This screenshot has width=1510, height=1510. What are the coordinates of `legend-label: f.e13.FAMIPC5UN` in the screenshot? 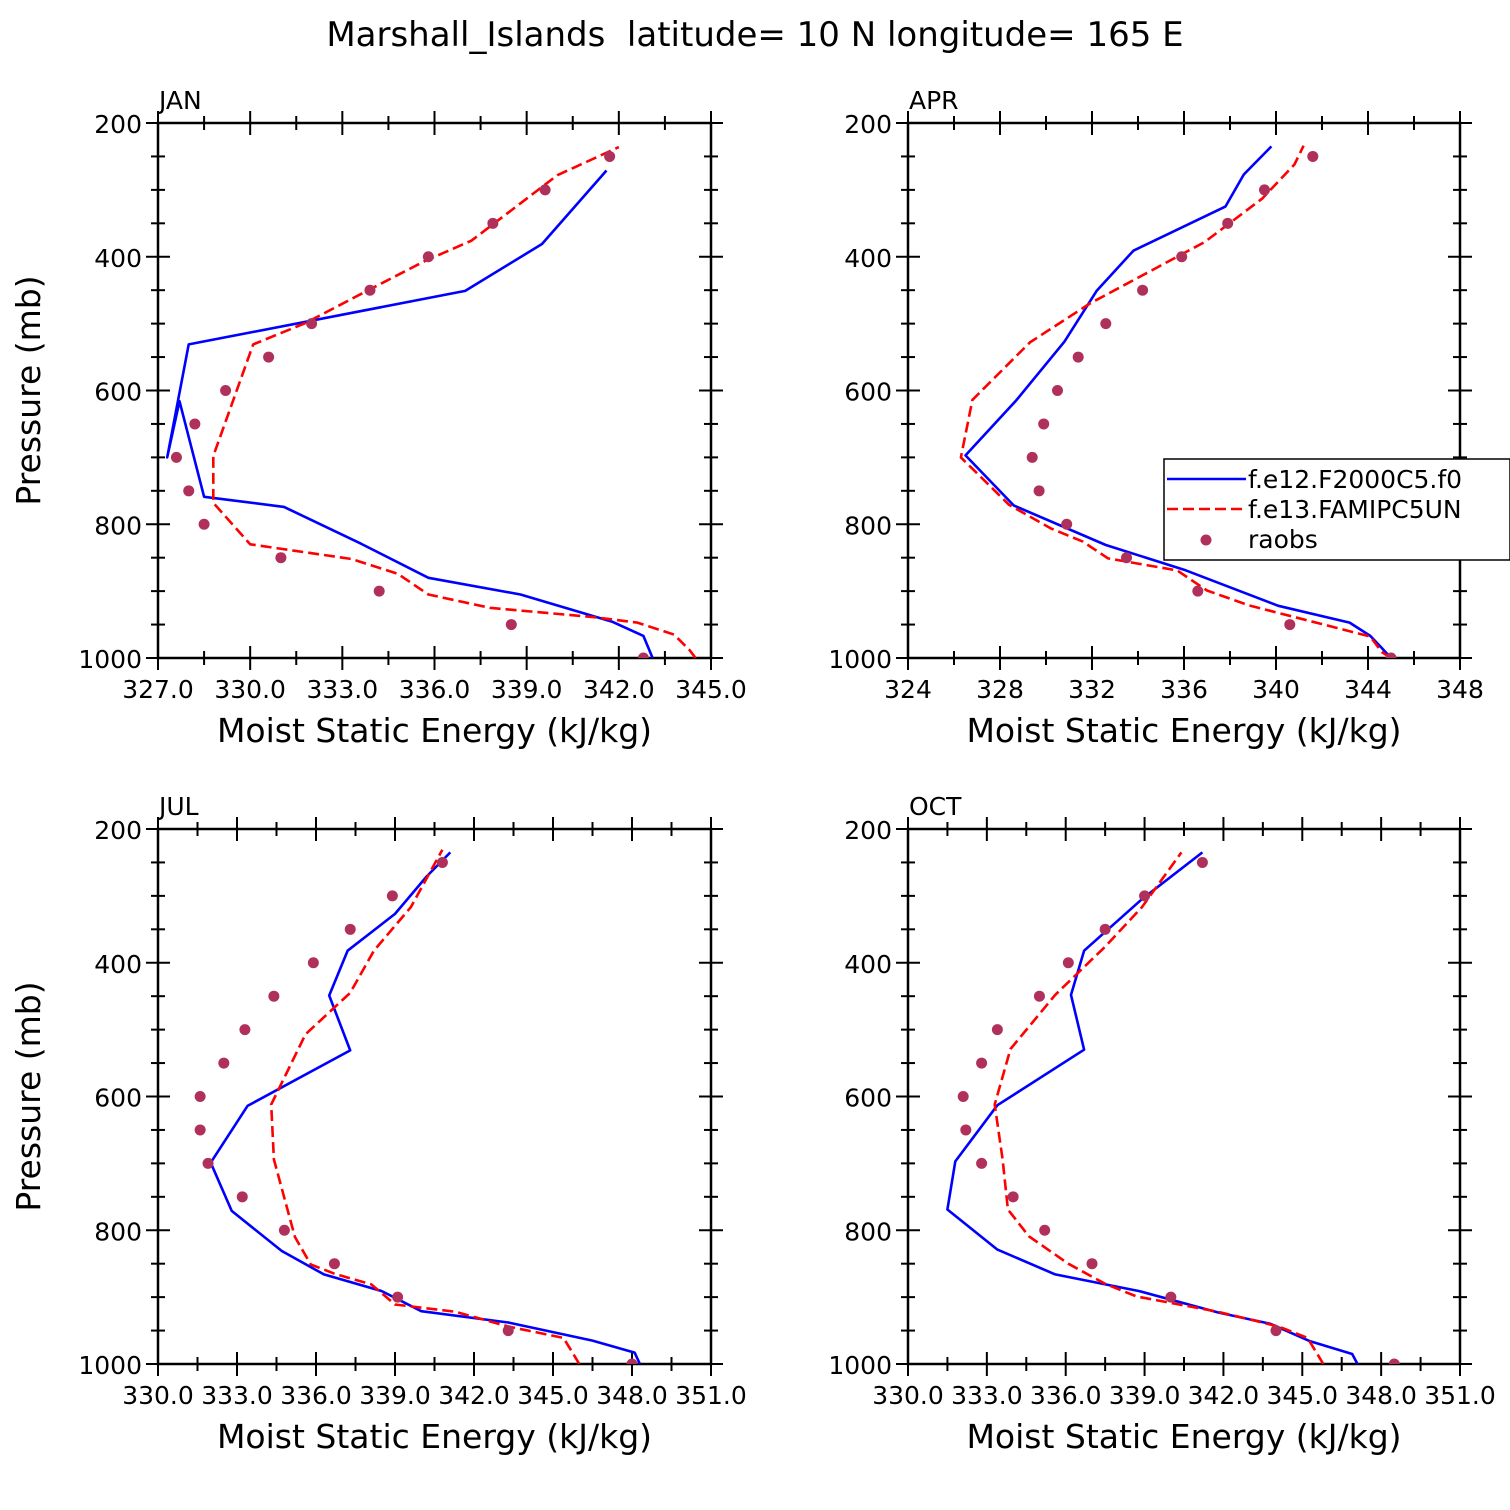 It's located at (1355, 509).